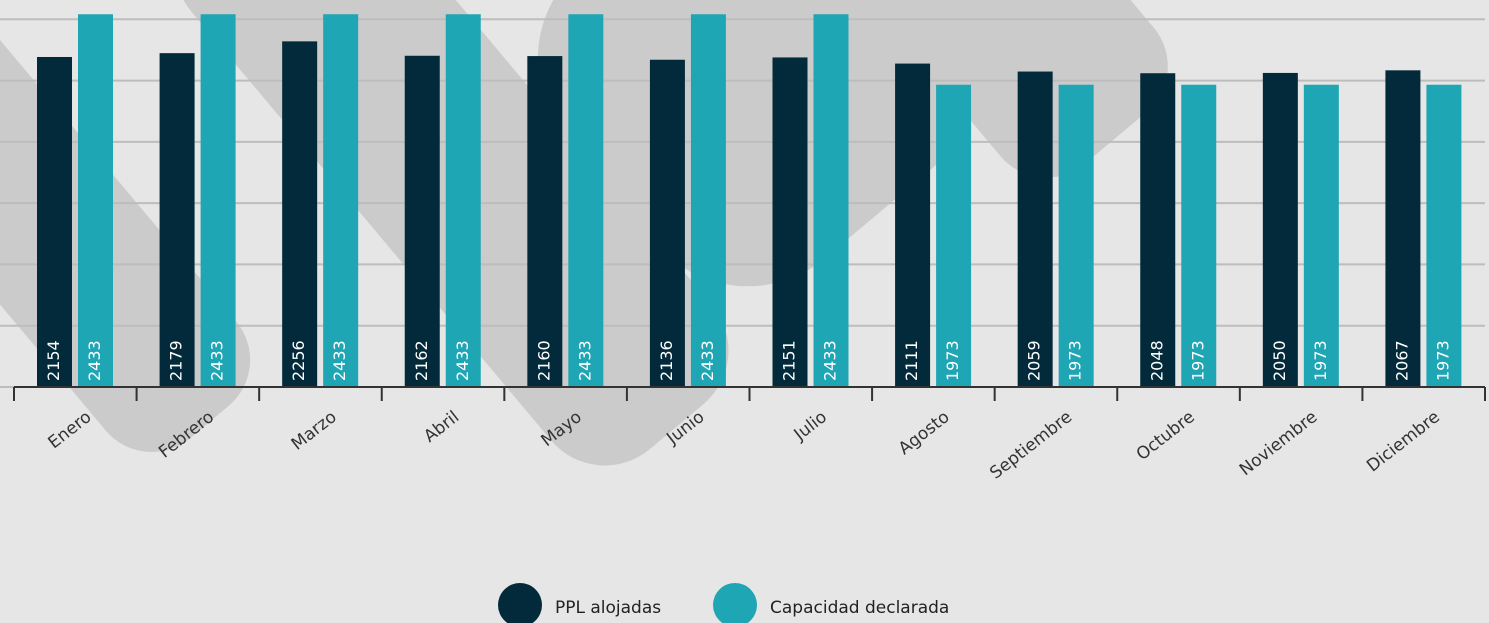 Image resolution: width=1489 pixels, height=623 pixels. I want to click on value-label: 2256, so click(298, 360).